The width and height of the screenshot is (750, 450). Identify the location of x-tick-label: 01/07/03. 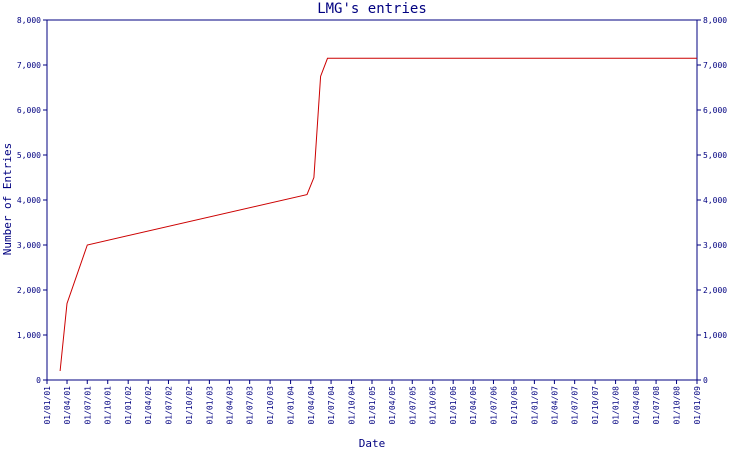
(250, 405).